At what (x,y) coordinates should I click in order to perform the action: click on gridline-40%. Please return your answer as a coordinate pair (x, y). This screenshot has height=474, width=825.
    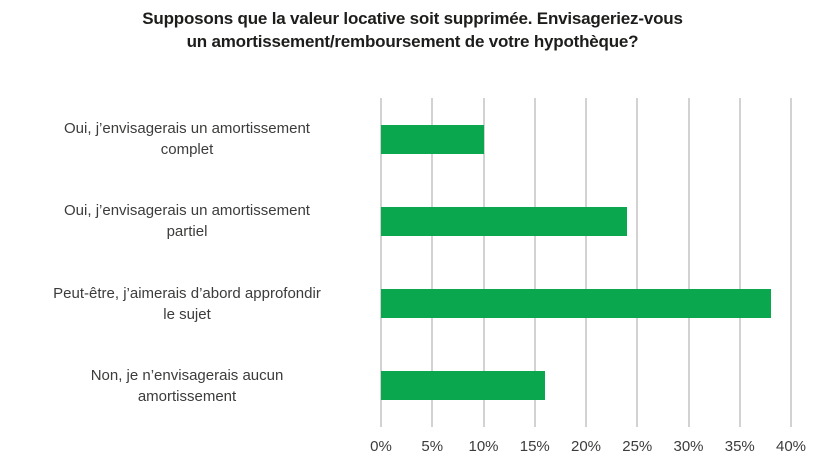
    Looking at the image, I should click on (791, 262).